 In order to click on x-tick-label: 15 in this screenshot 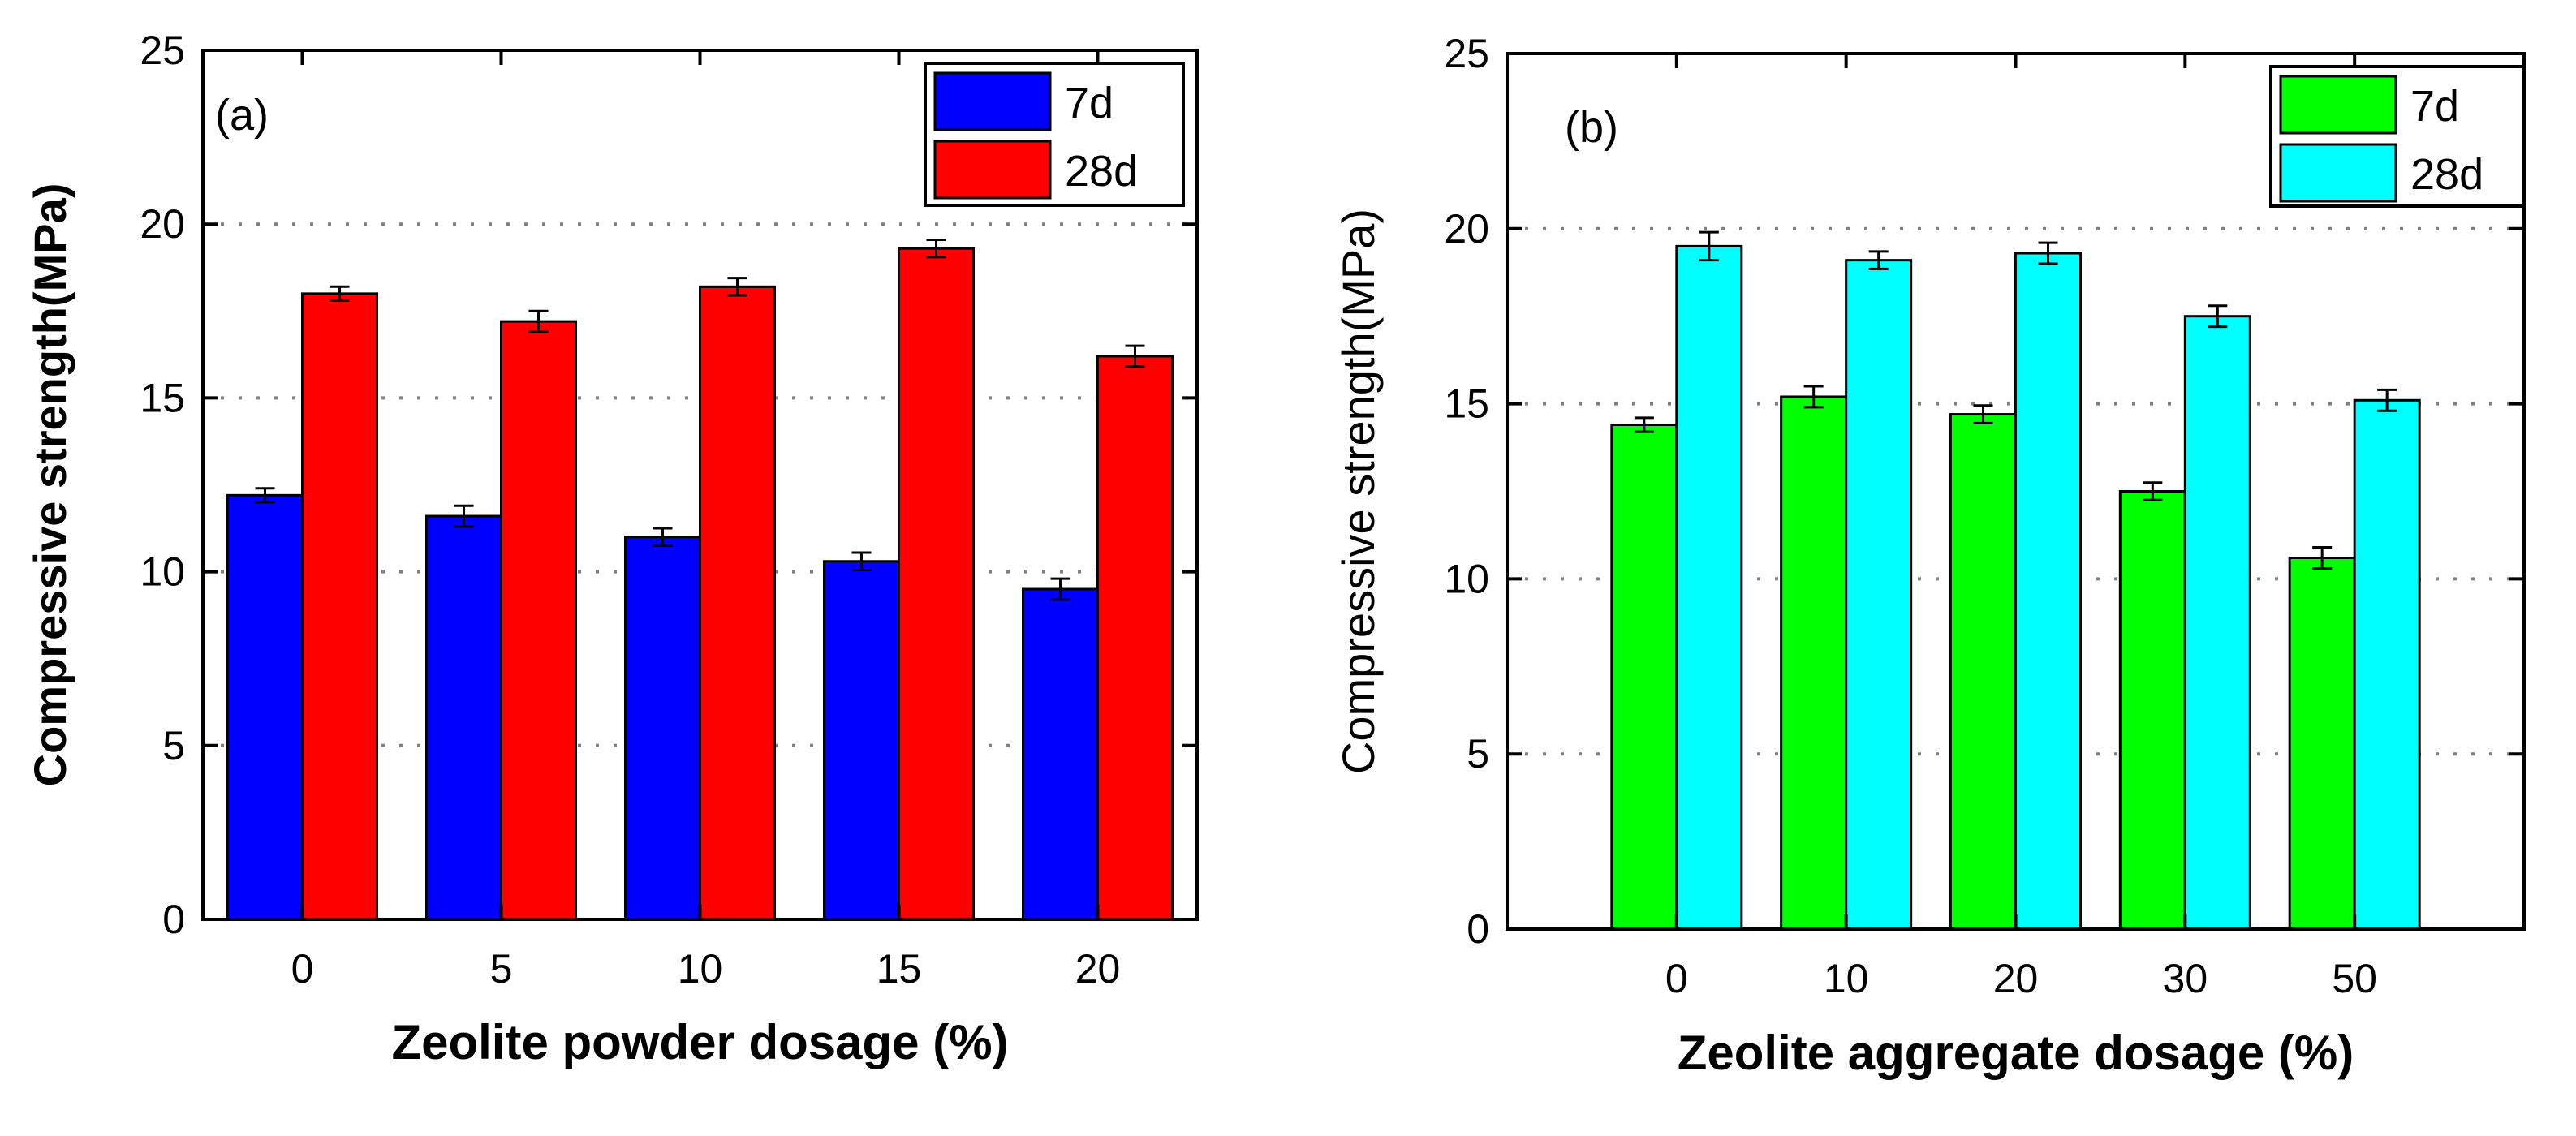, I will do `click(900, 969)`.